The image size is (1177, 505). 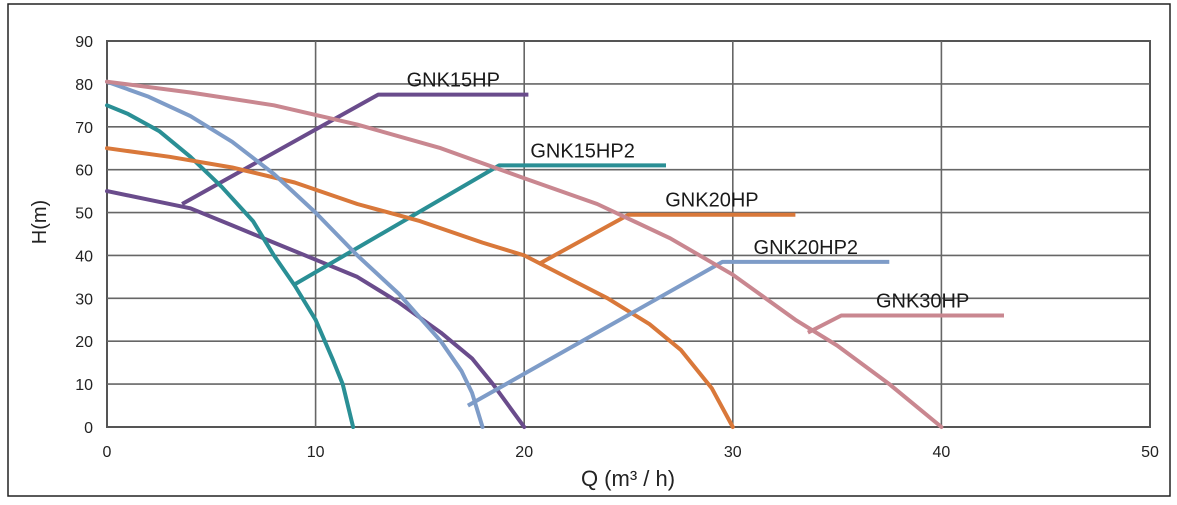 I want to click on y-tick-label: 90, so click(x=84, y=42).